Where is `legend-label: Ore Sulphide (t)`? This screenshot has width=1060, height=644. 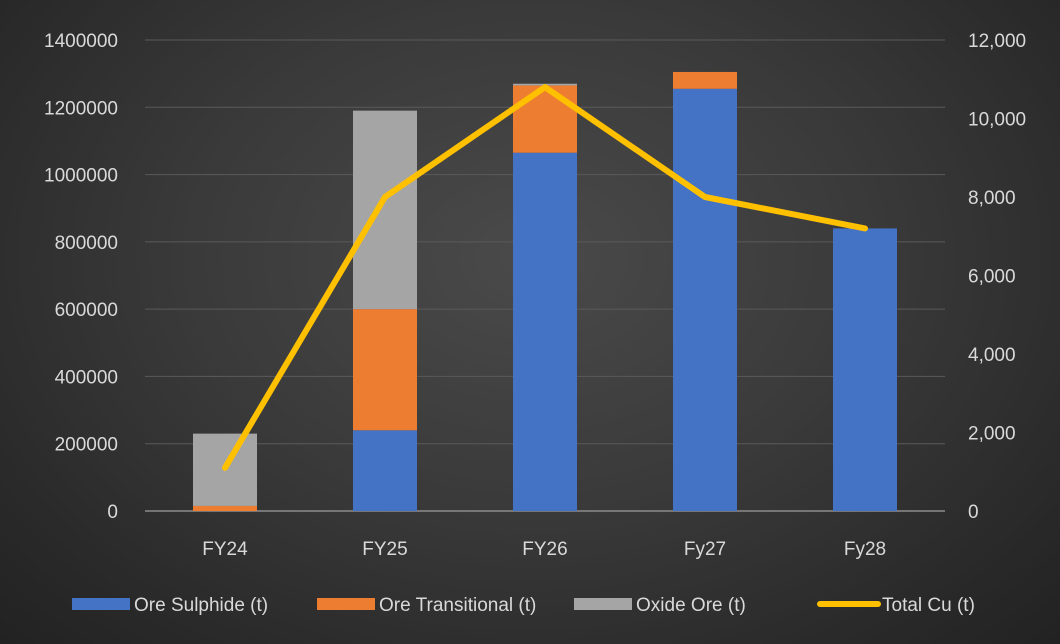 legend-label: Ore Sulphide (t) is located at coordinates (201, 605).